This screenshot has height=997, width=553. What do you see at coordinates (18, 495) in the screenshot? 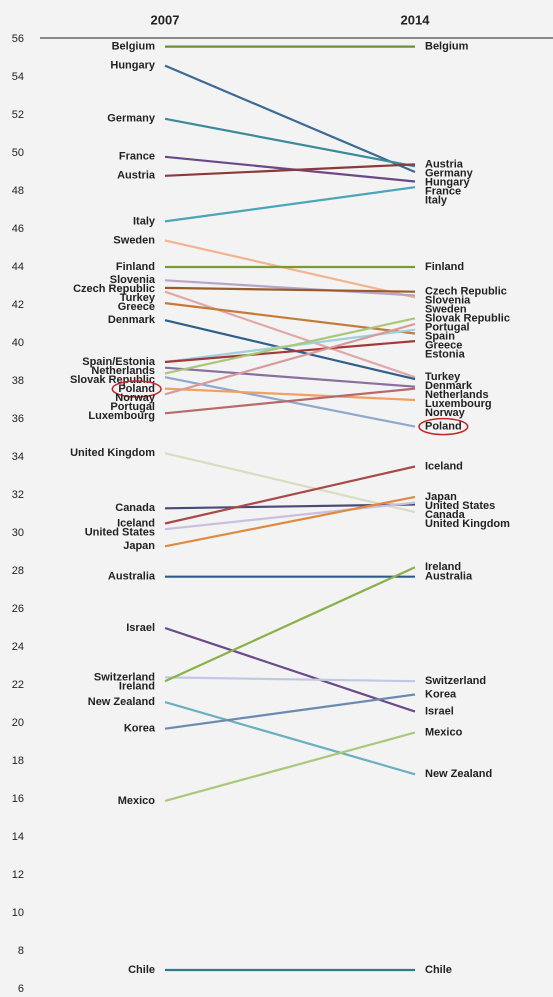
I see `y-tick-label: 32` at bounding box center [18, 495].